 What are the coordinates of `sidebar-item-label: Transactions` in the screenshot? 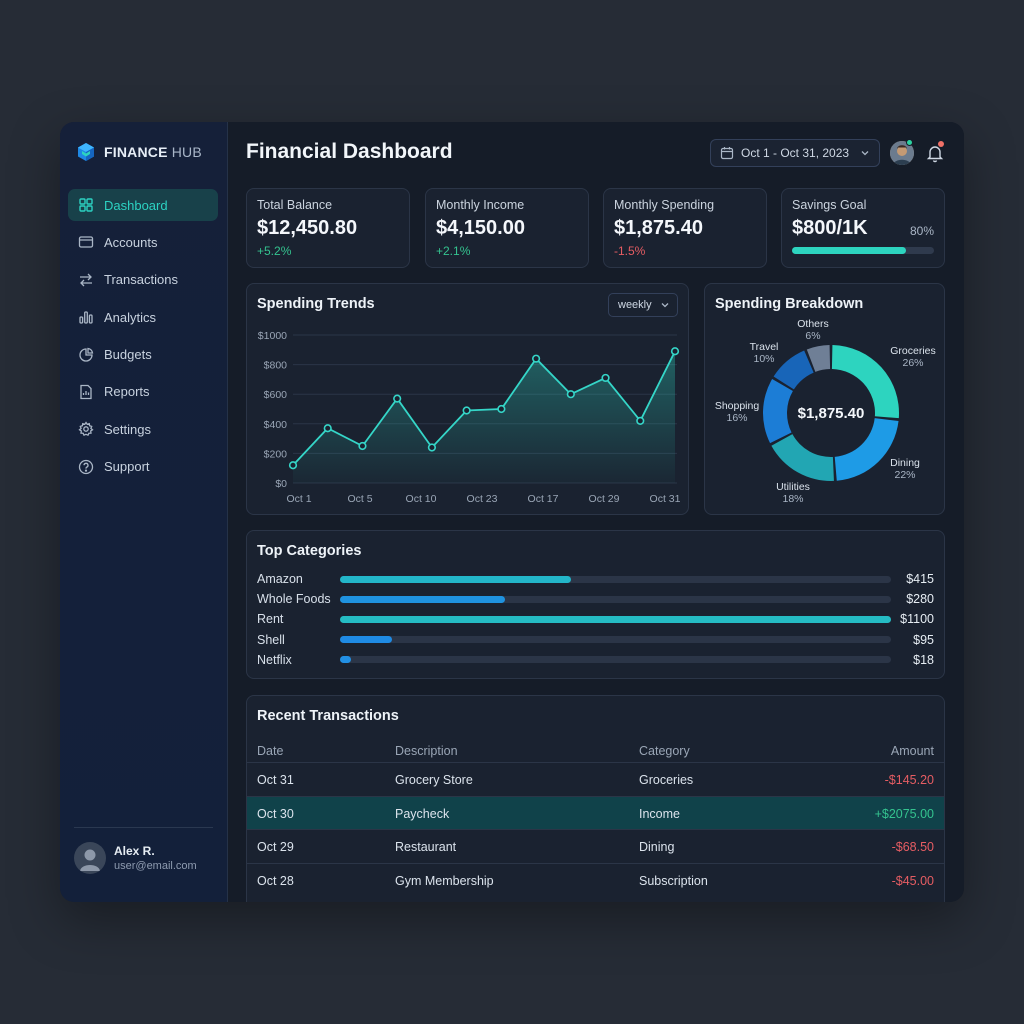 It's located at (141, 280).